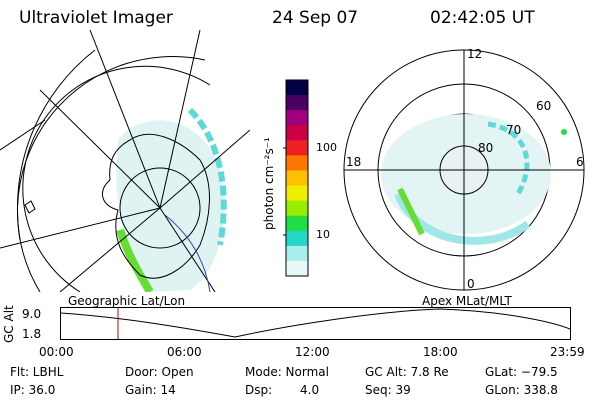 The image size is (600, 400). Describe the element at coordinates (326, 147) in the screenshot. I see `colorbar-tick-100: 100` at that location.